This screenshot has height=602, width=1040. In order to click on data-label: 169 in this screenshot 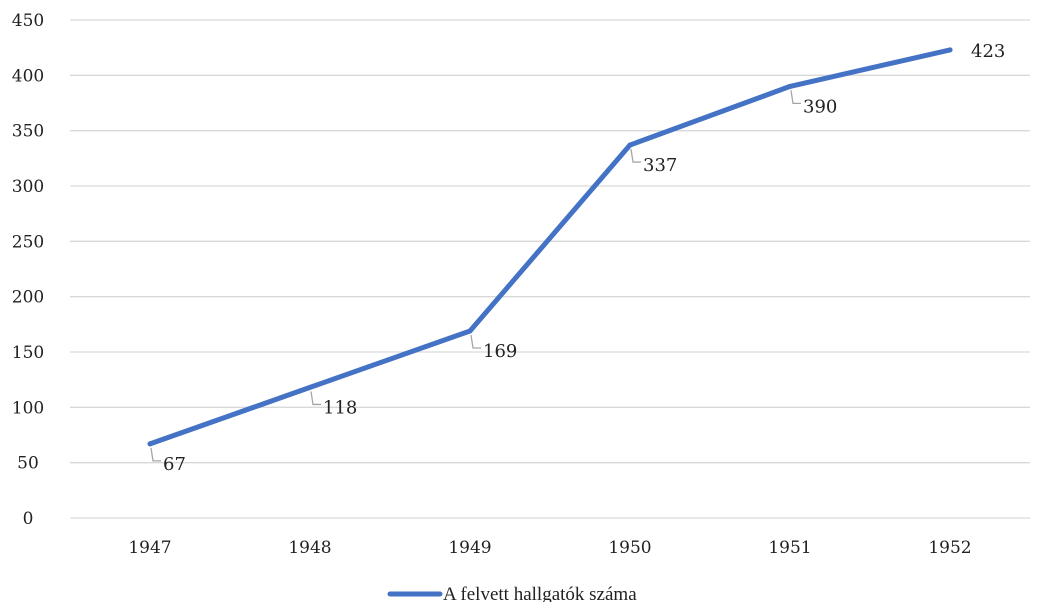, I will do `click(500, 351)`.